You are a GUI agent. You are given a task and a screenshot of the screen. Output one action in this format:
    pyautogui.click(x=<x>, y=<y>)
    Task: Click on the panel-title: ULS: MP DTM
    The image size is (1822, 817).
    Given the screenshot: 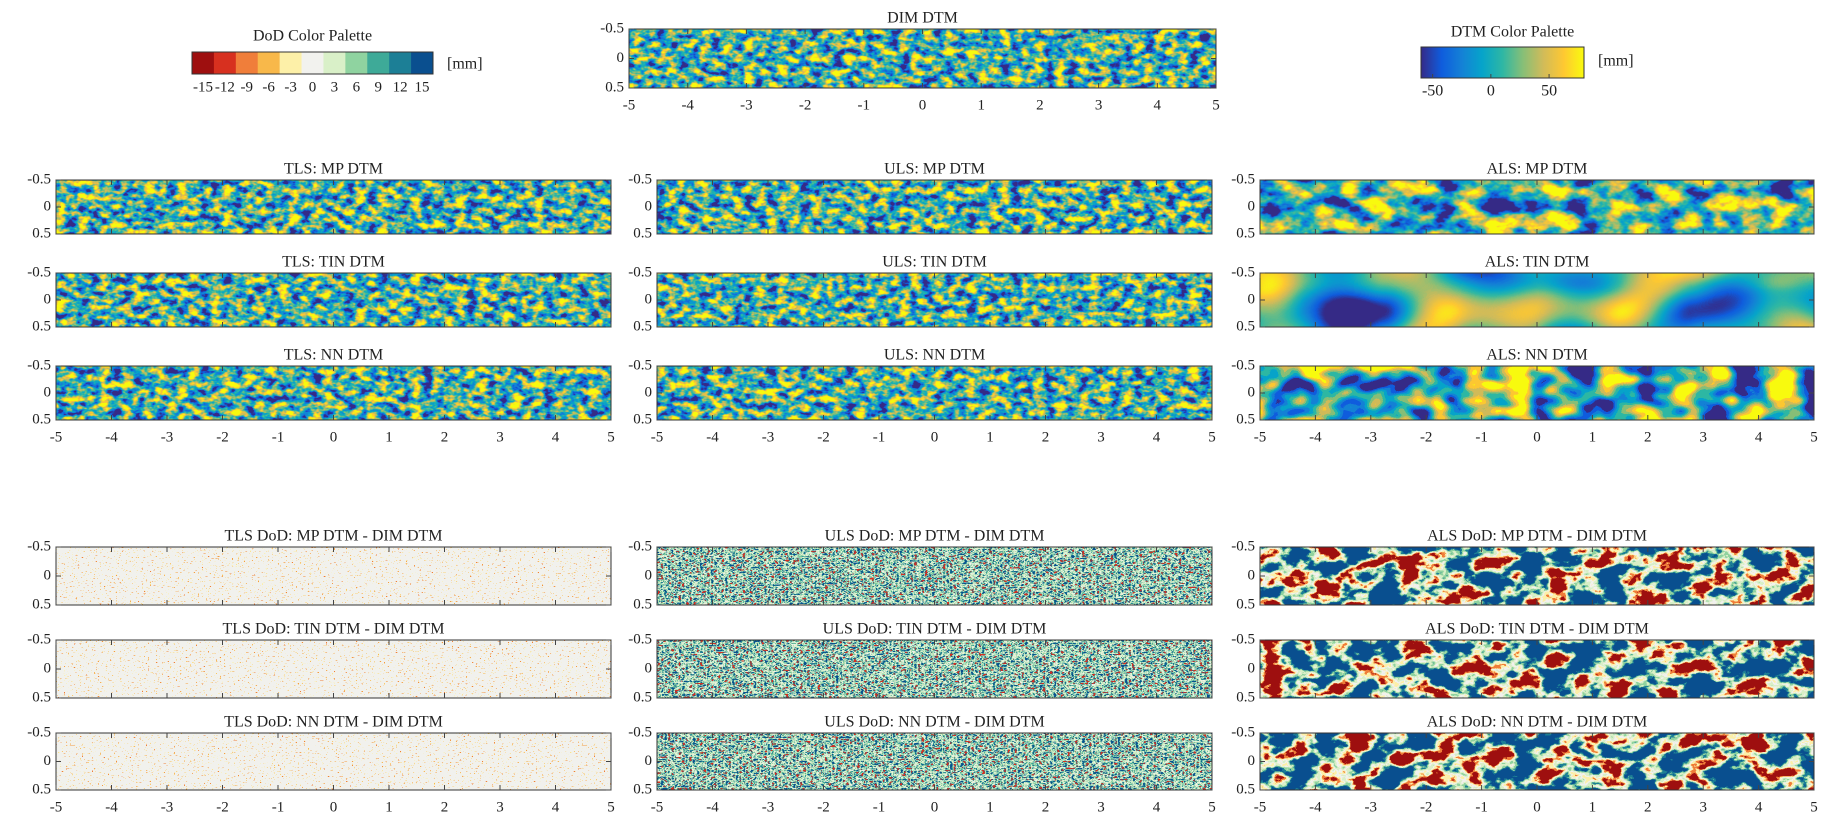 What is the action you would take?
    pyautogui.click(x=934, y=169)
    